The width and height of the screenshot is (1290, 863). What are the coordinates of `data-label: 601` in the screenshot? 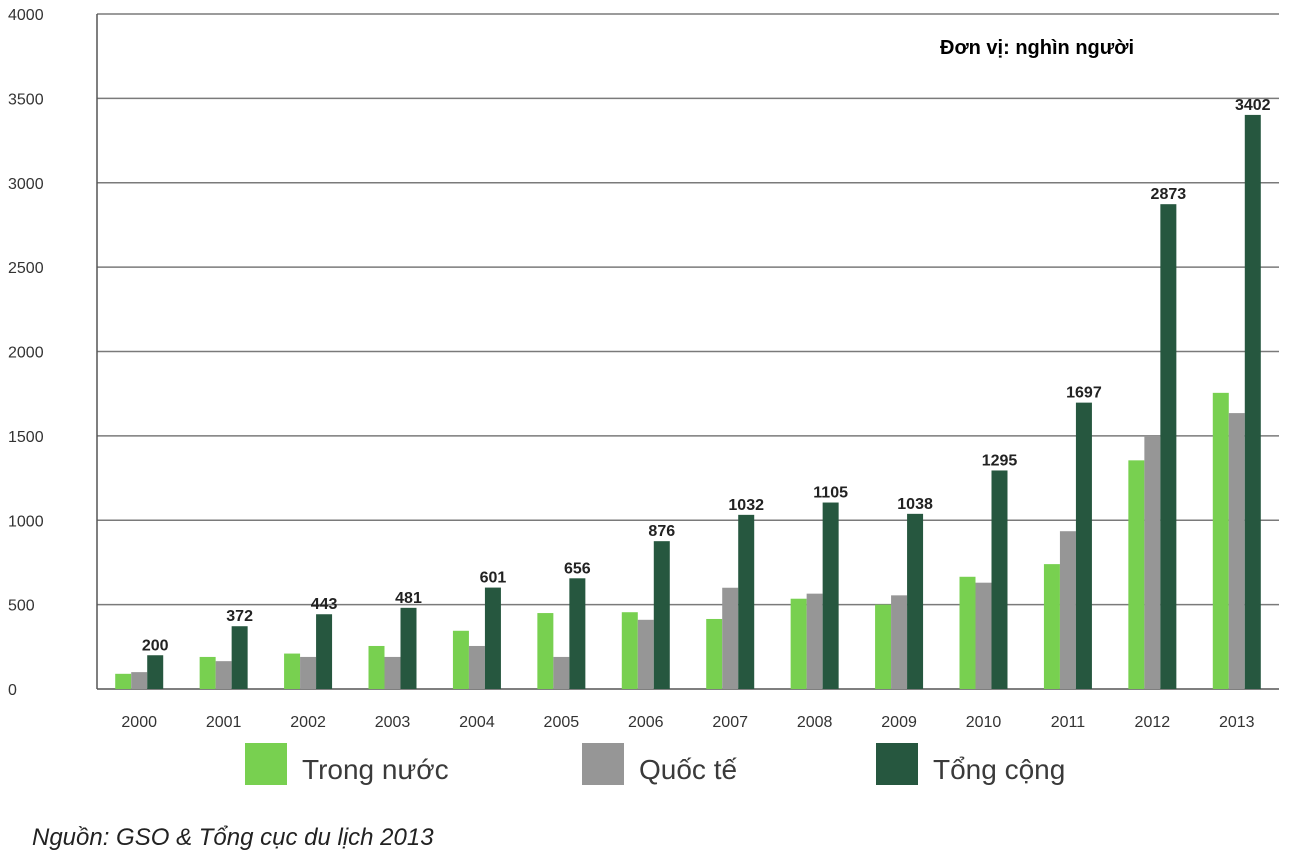 It's located at (493, 578).